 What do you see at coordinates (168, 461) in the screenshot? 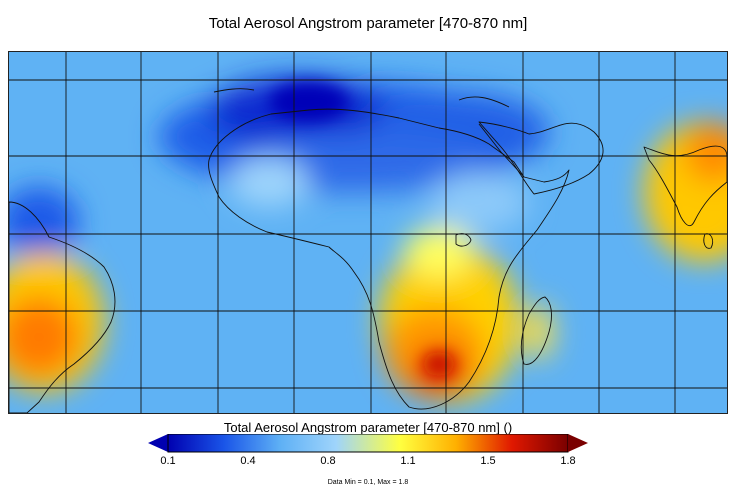
I see `colorbar-tick-label: 0.1` at bounding box center [168, 461].